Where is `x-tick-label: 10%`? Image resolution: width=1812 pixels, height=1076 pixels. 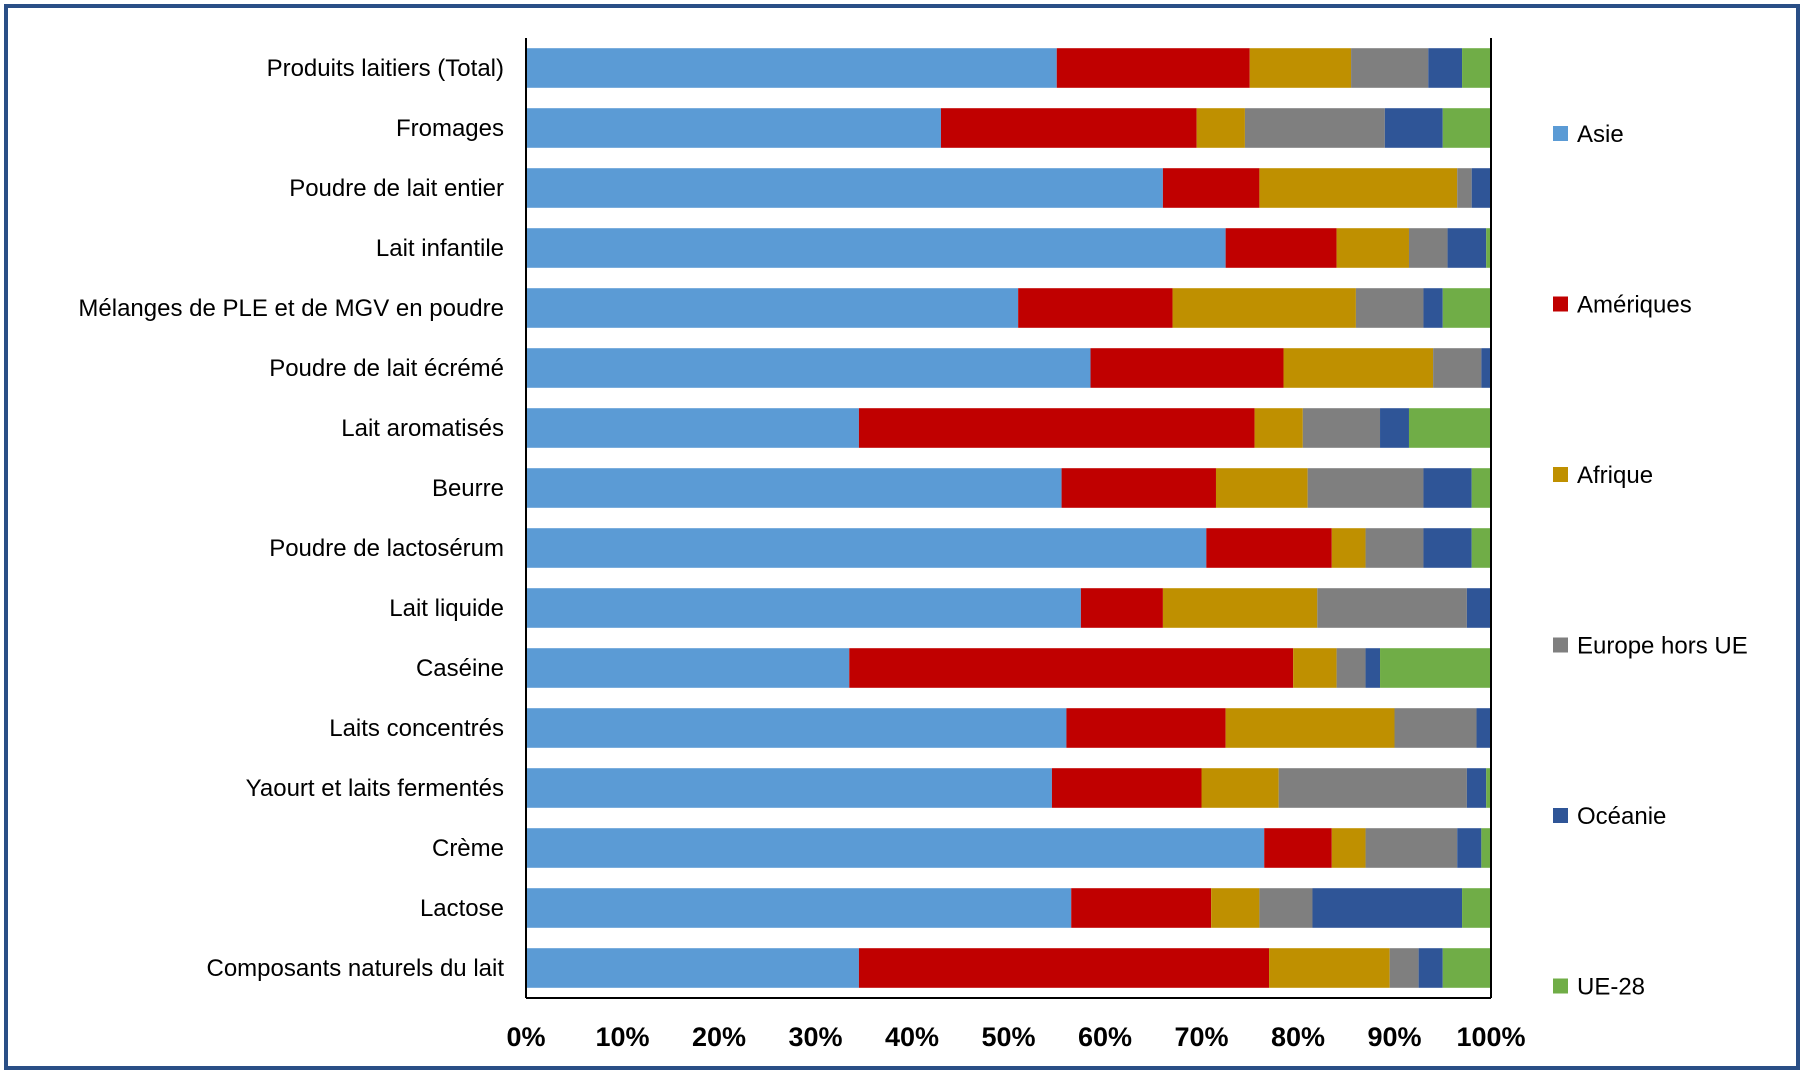 x-tick-label: 10% is located at coordinates (622, 1037).